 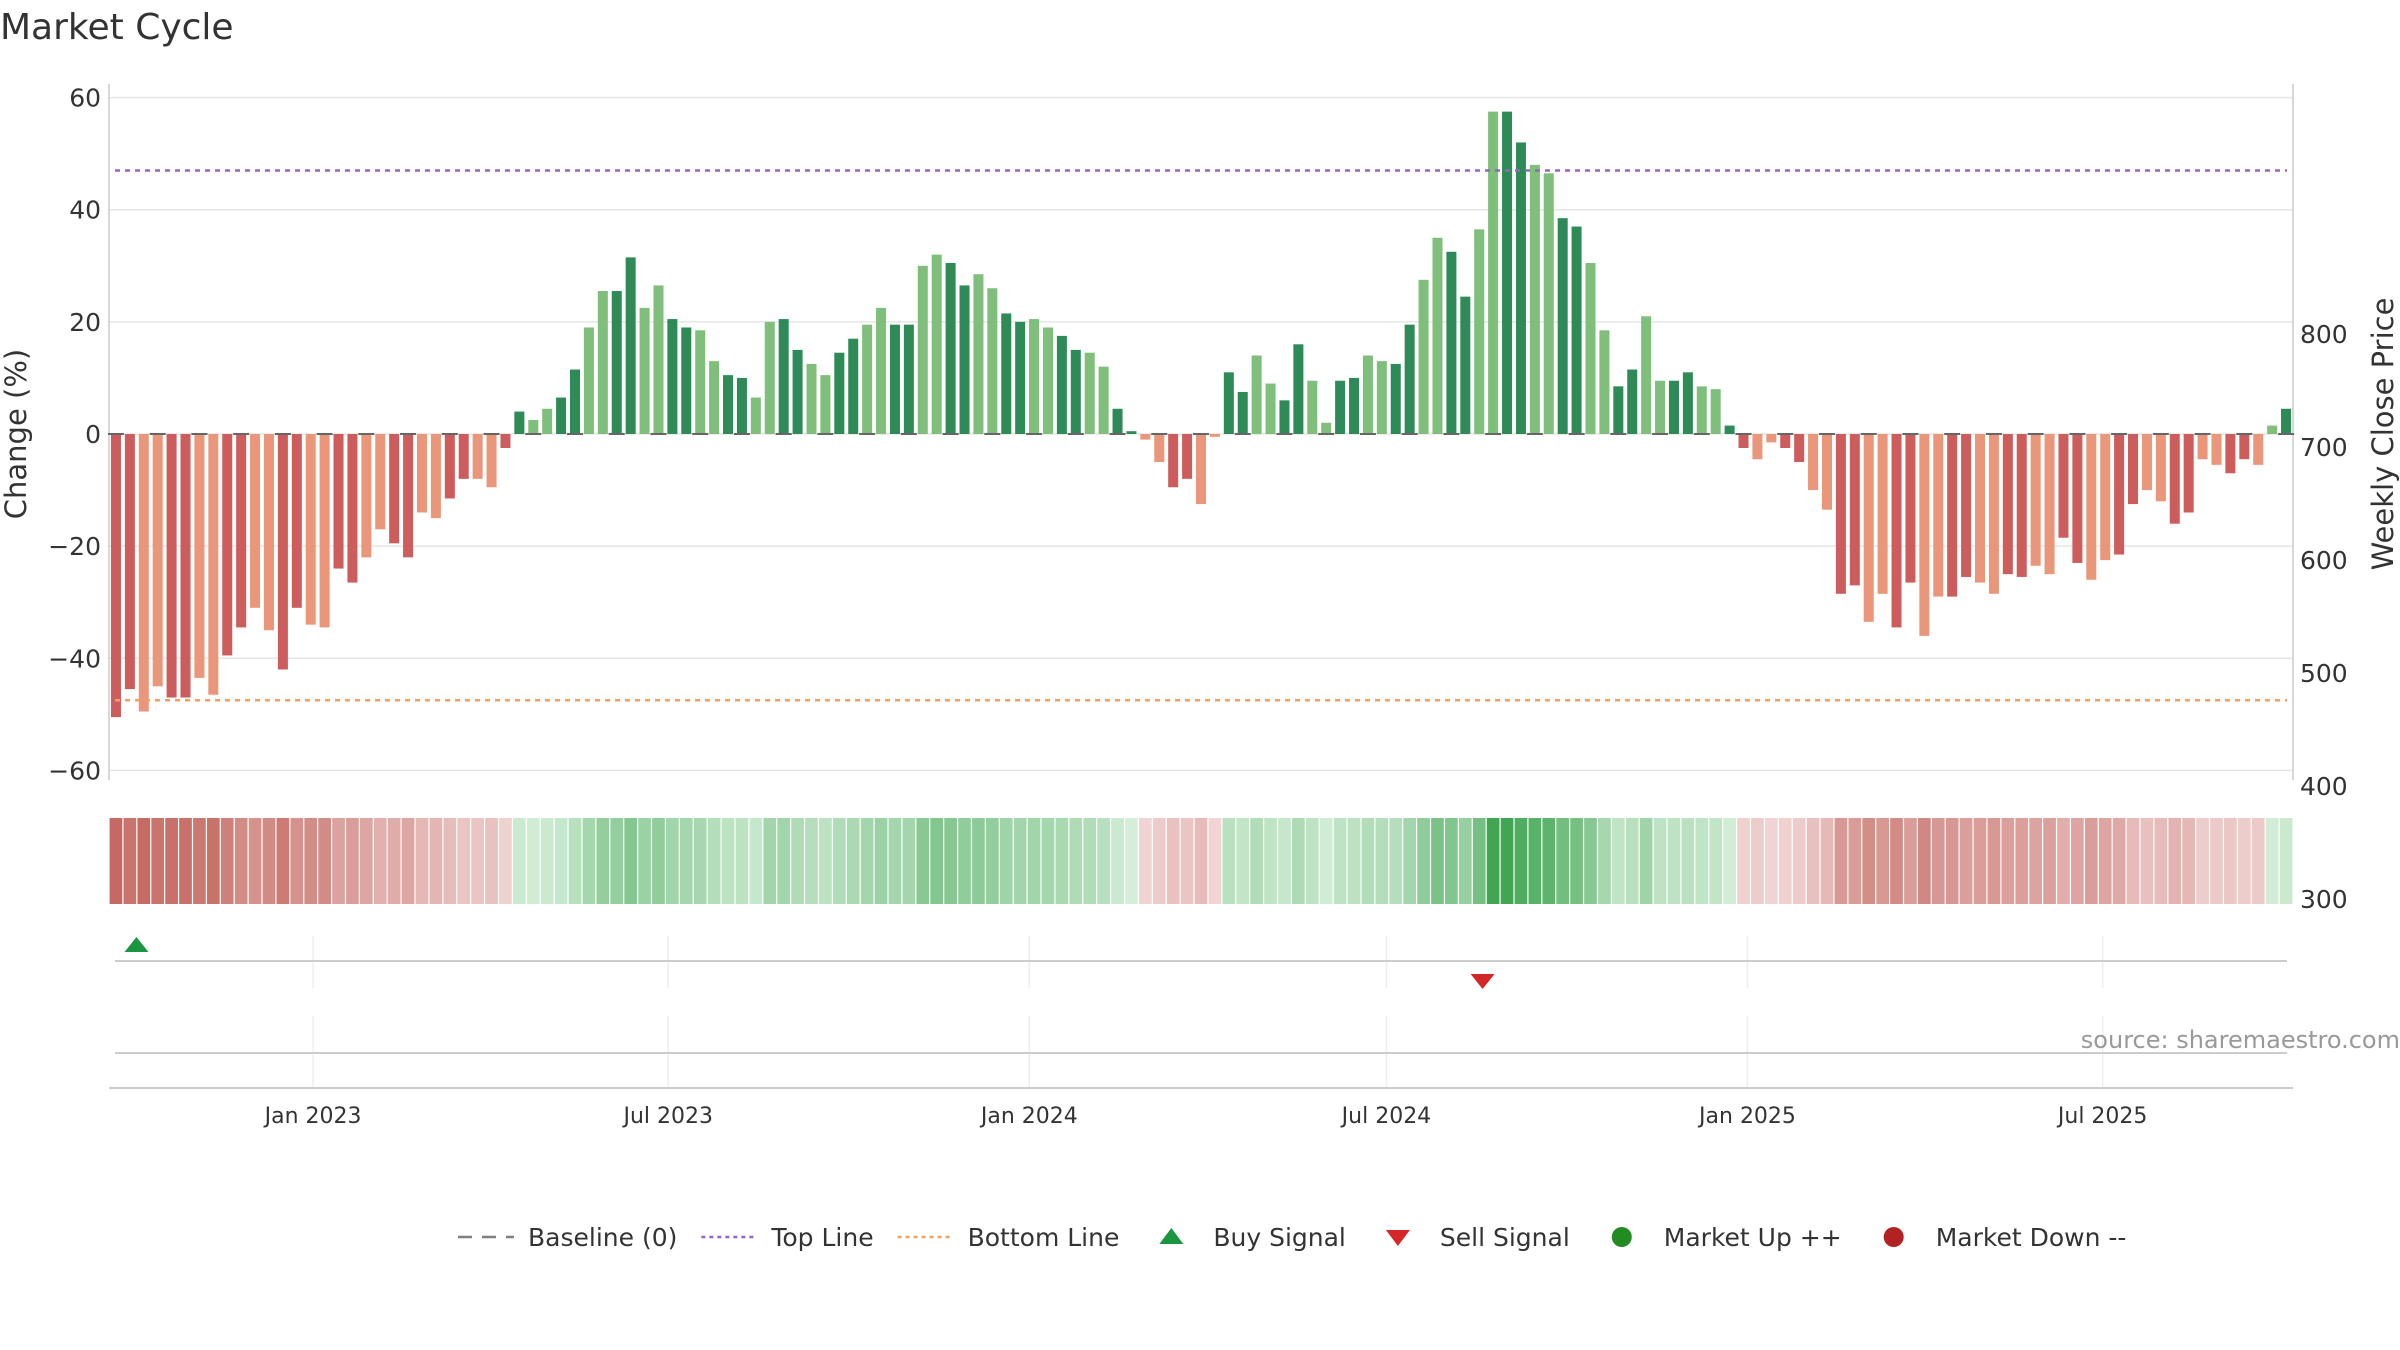 I want to click on y2-axis-ticks: 800 700 600 500 400 300, so click(x=2324, y=617).